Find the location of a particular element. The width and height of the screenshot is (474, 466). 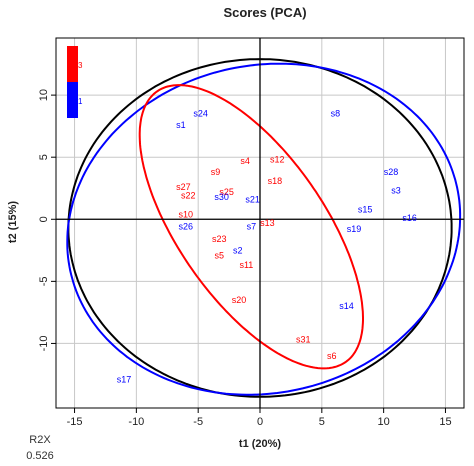

point-label-s7: s7 is located at coordinates (252, 227).